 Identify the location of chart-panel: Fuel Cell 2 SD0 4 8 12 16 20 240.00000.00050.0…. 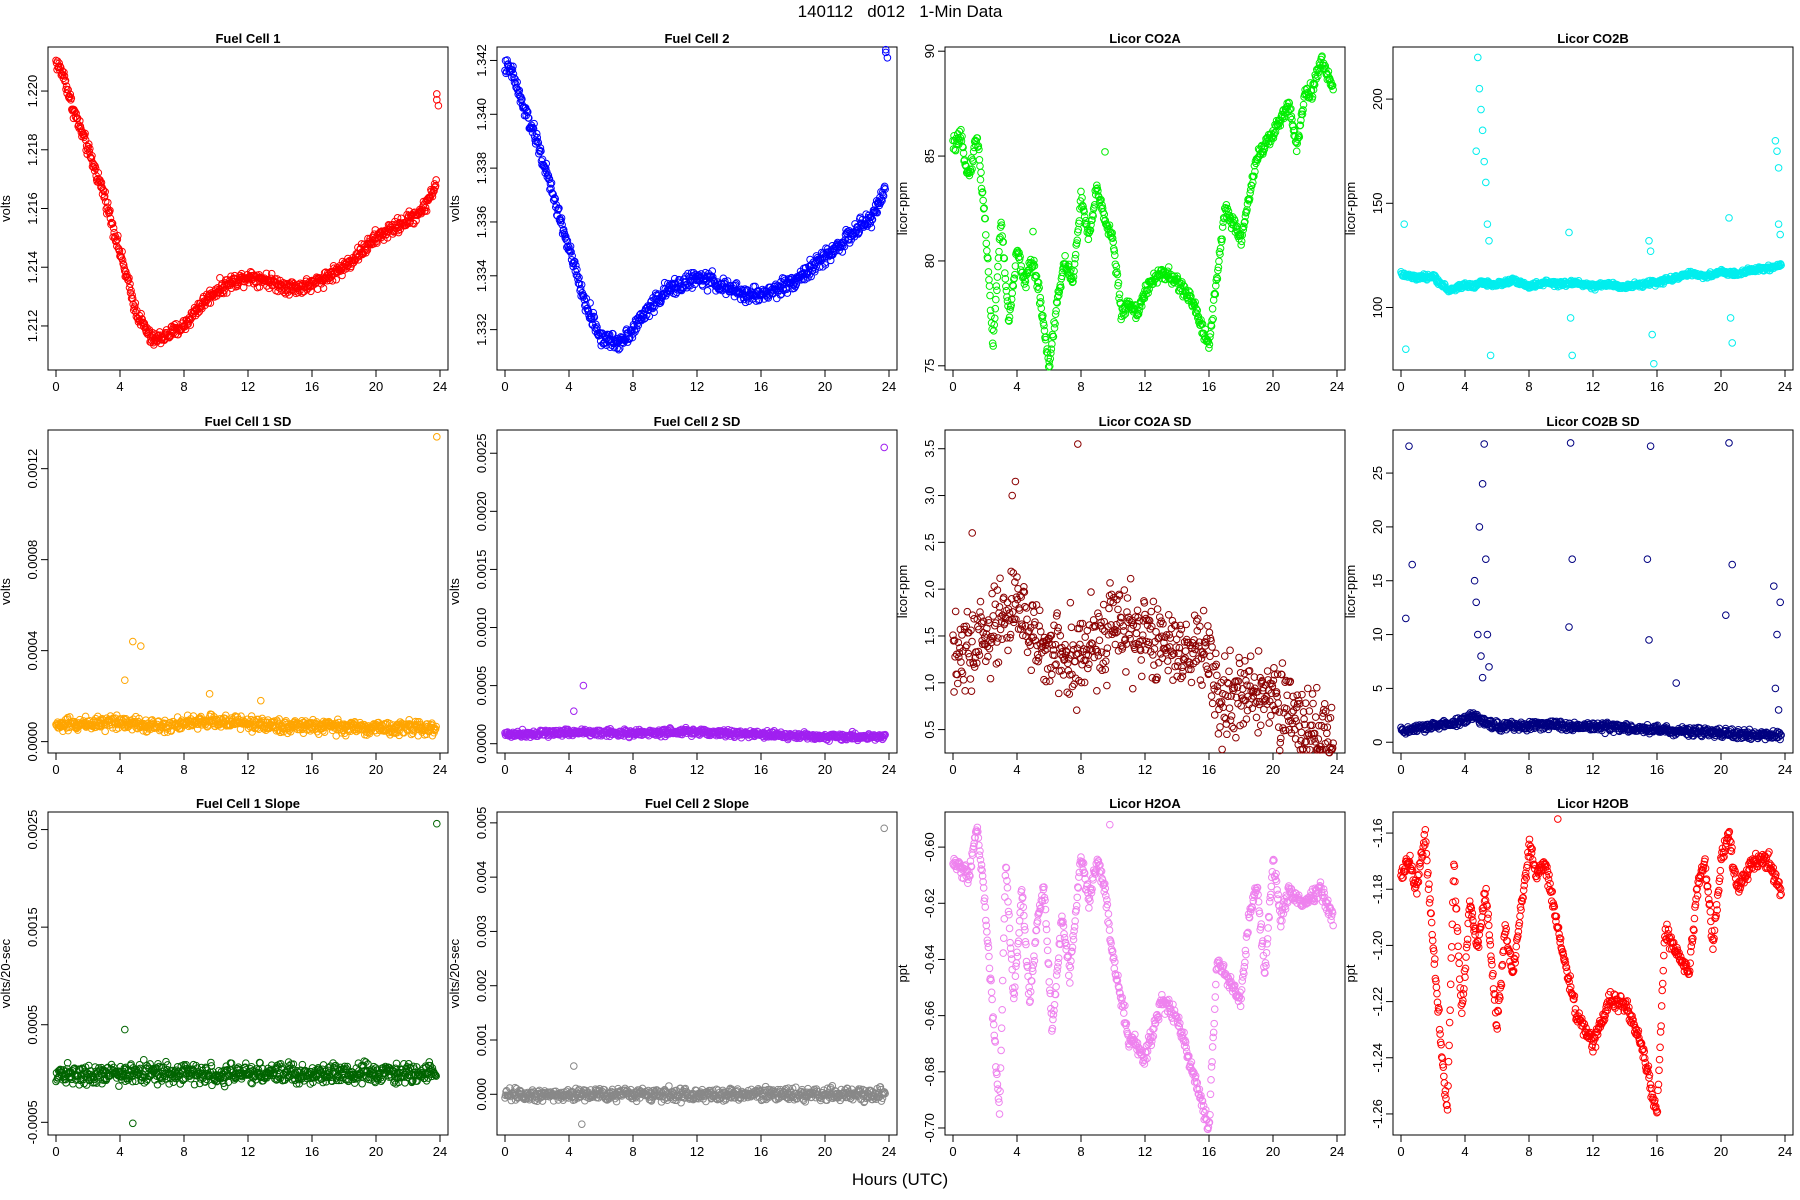
(672, 595).